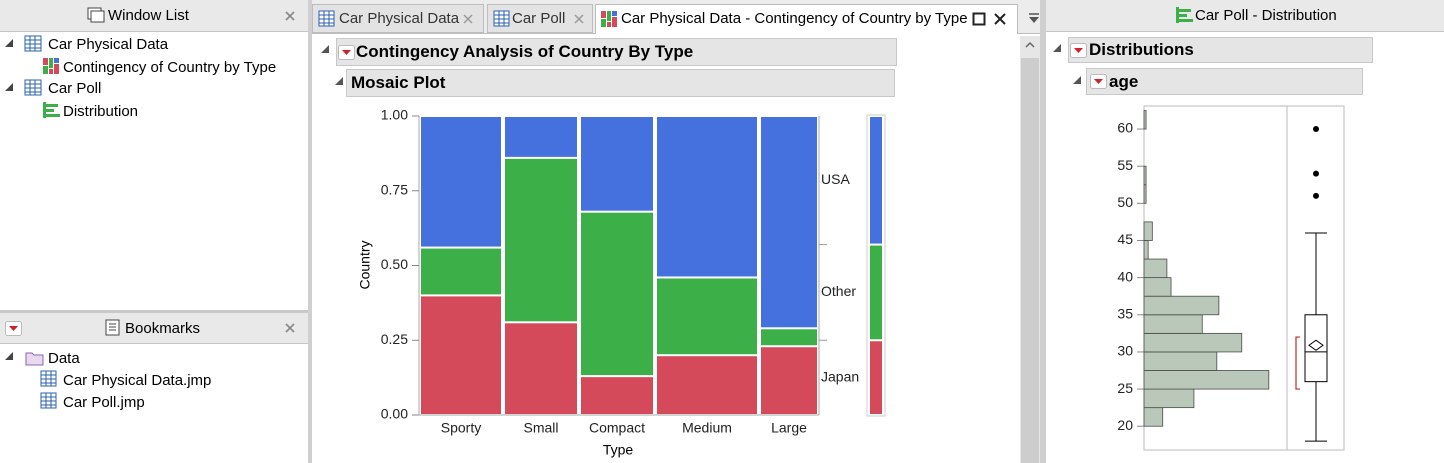 This screenshot has width=1444, height=463. What do you see at coordinates (137, 380) in the screenshot?
I see `tree-item: Car Physical Data.jmp` at bounding box center [137, 380].